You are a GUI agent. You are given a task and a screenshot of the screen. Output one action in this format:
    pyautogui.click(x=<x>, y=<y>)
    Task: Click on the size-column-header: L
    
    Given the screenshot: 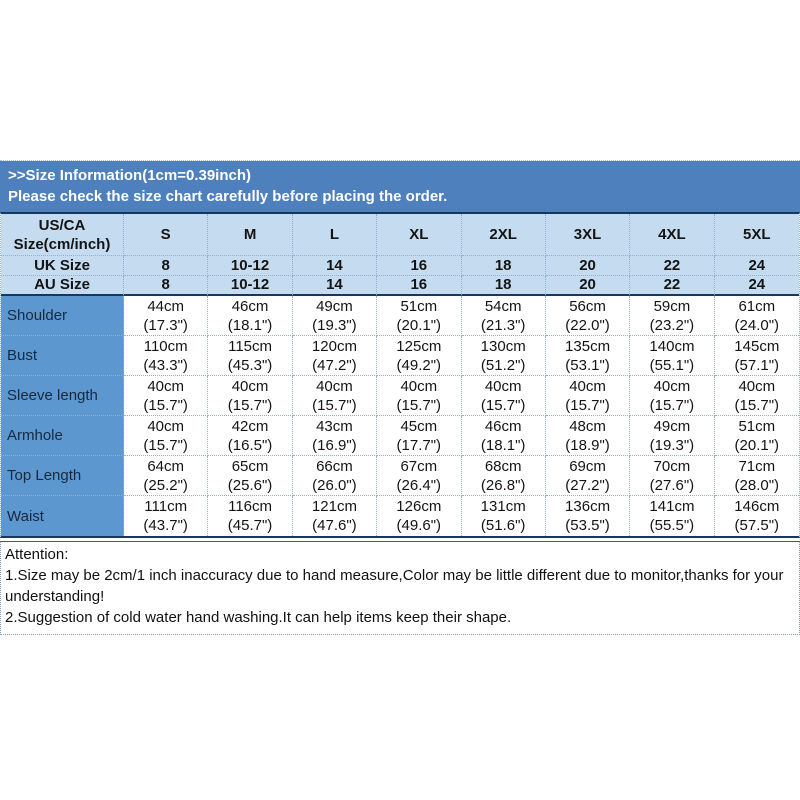 What is the action you would take?
    pyautogui.click(x=335, y=235)
    